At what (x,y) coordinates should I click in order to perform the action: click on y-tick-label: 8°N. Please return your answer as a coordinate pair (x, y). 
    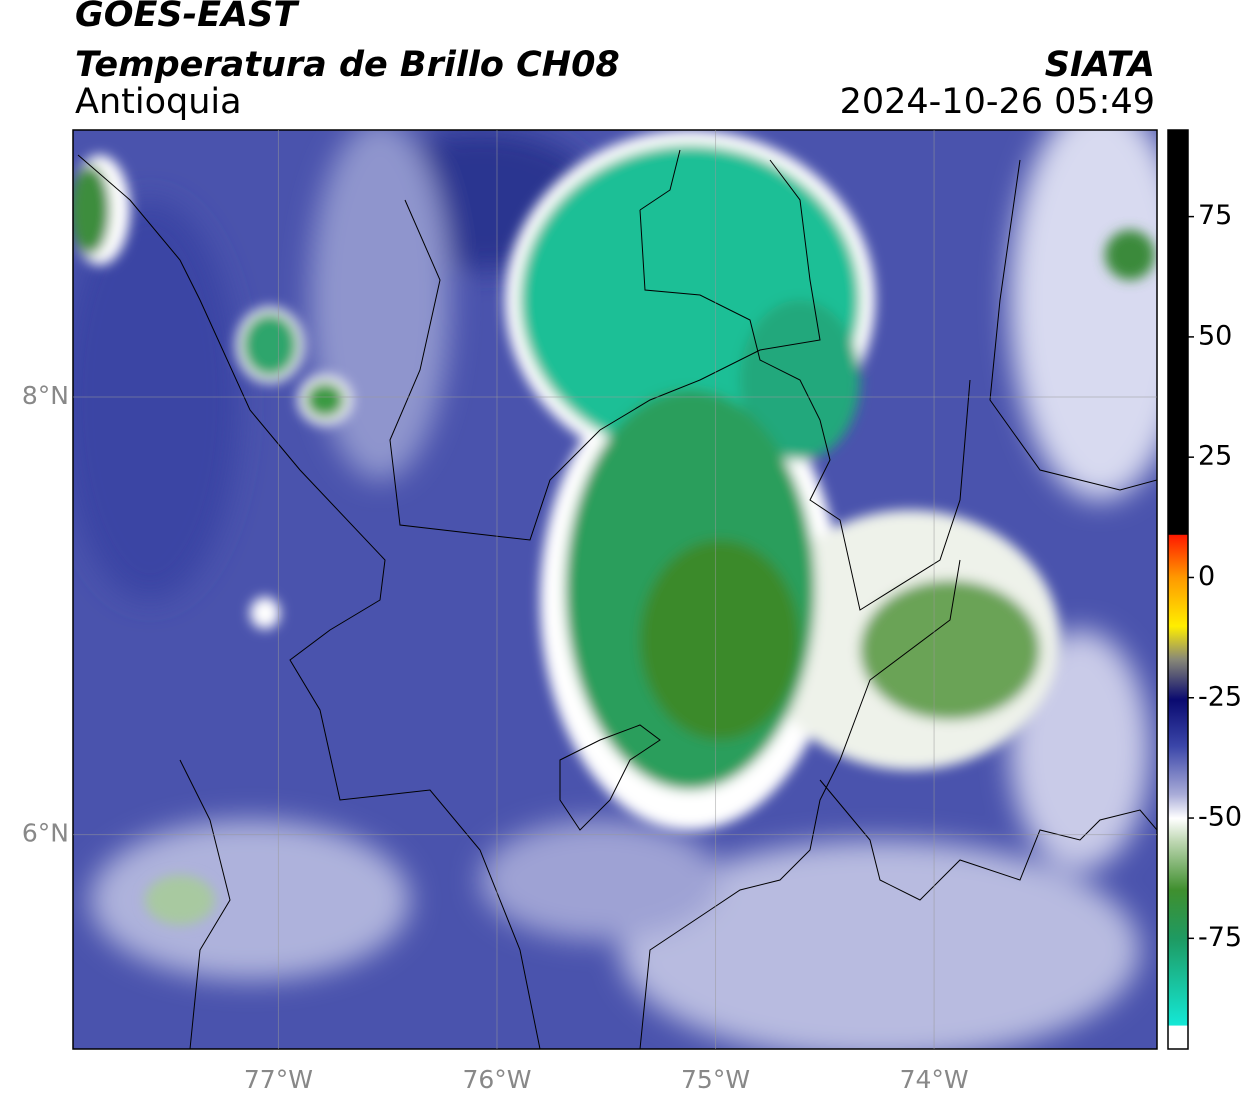
    Looking at the image, I should click on (45, 395).